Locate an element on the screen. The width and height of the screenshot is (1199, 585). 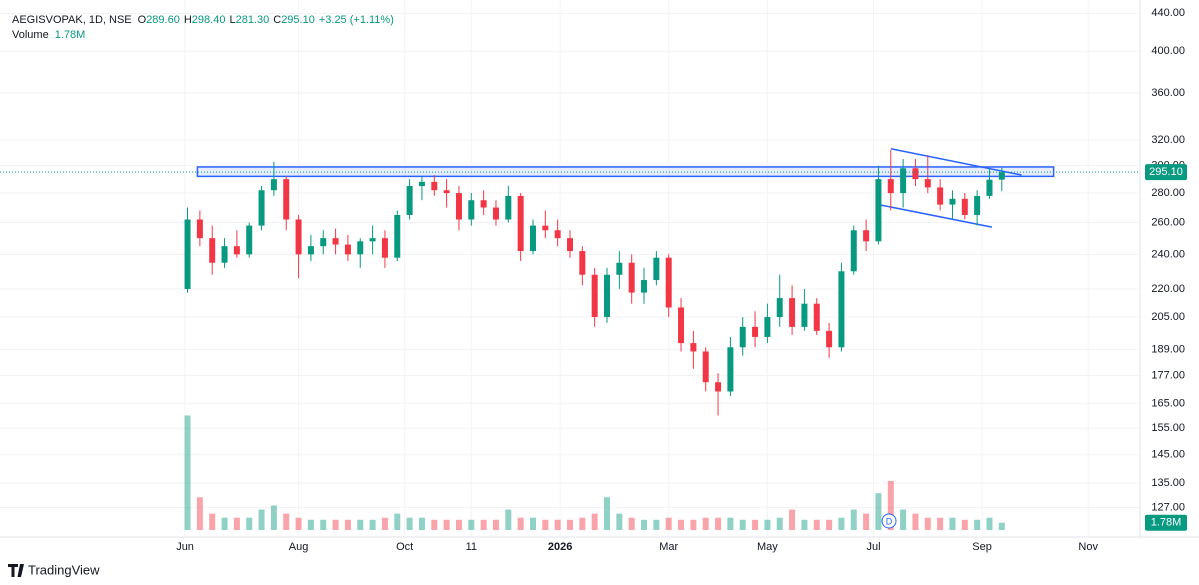
y-tick-label: 360.00 is located at coordinates (1168, 93).